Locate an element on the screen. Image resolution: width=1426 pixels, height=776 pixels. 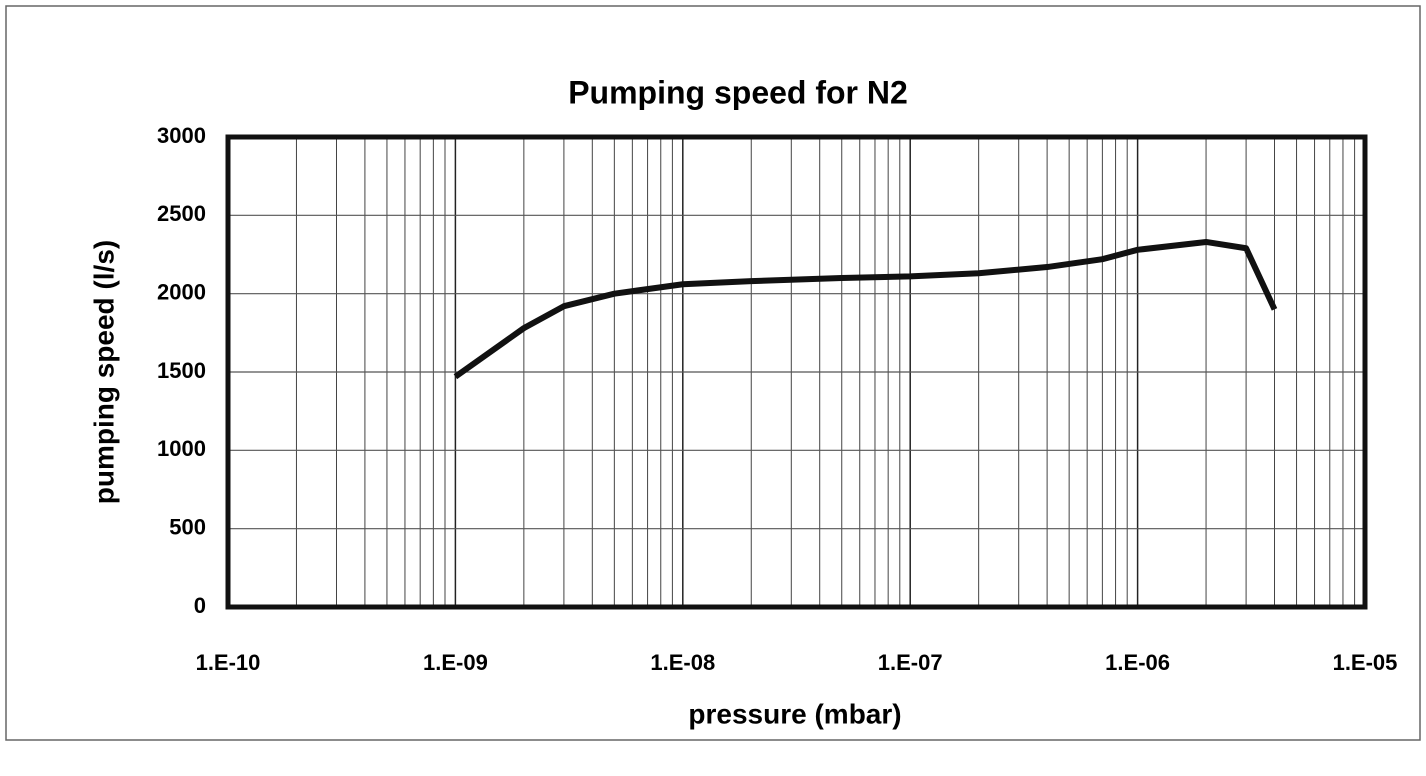
x-tick-label: 1.E-10 is located at coordinates (228, 662).